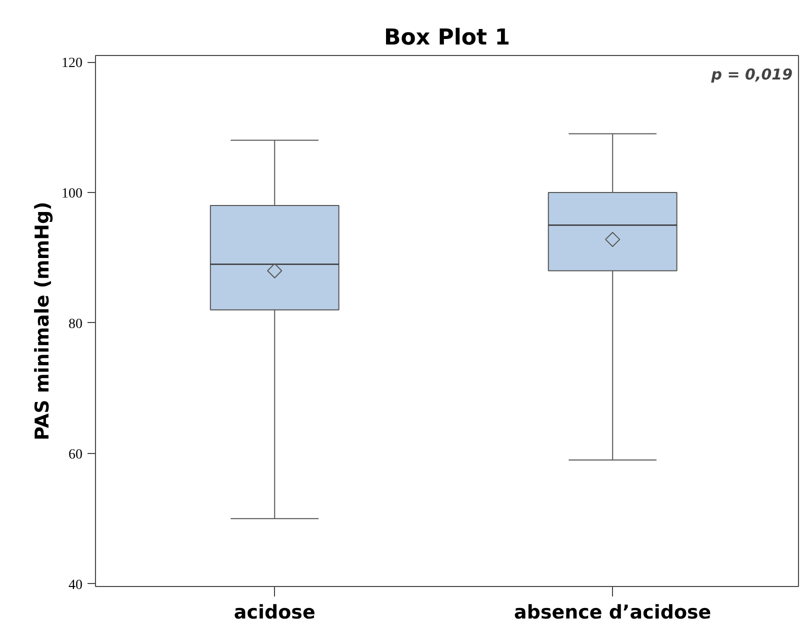 The image size is (803, 636). What do you see at coordinates (43, 321) in the screenshot?
I see `y-axis-title: PAS minimale (mmHg)` at bounding box center [43, 321].